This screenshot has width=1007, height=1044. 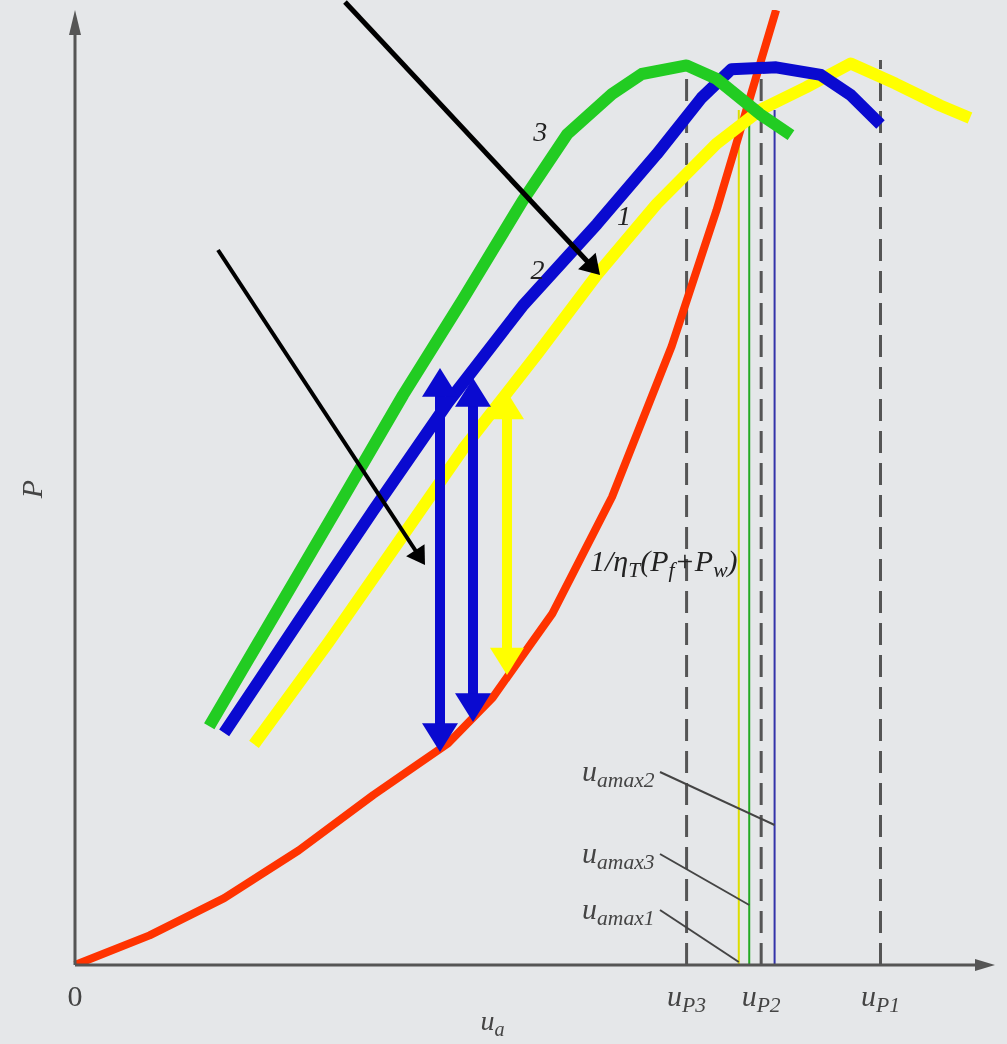 I want to click on x-tick-label: u$_{P1}$, so click(x=880, y=998).